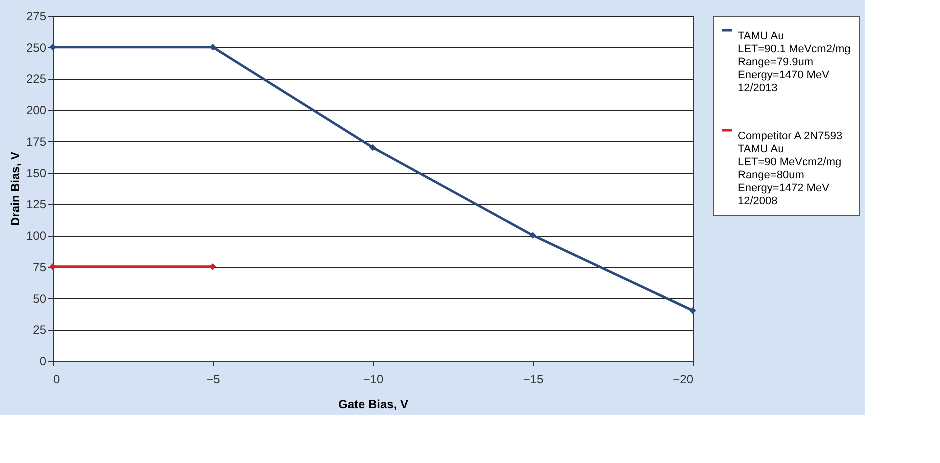 The image size is (940, 463). Describe the element at coordinates (683, 379) in the screenshot. I see `x-tick-label: −20` at that location.